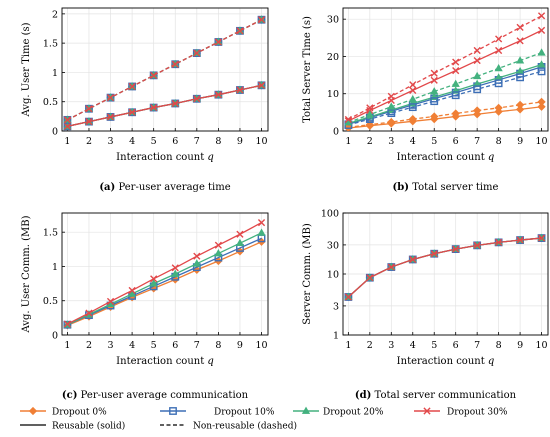 This screenshot has width=550, height=437. What do you see at coordinates (542, 141) in the screenshot?
I see `x-tick-label: 10` at bounding box center [542, 141].